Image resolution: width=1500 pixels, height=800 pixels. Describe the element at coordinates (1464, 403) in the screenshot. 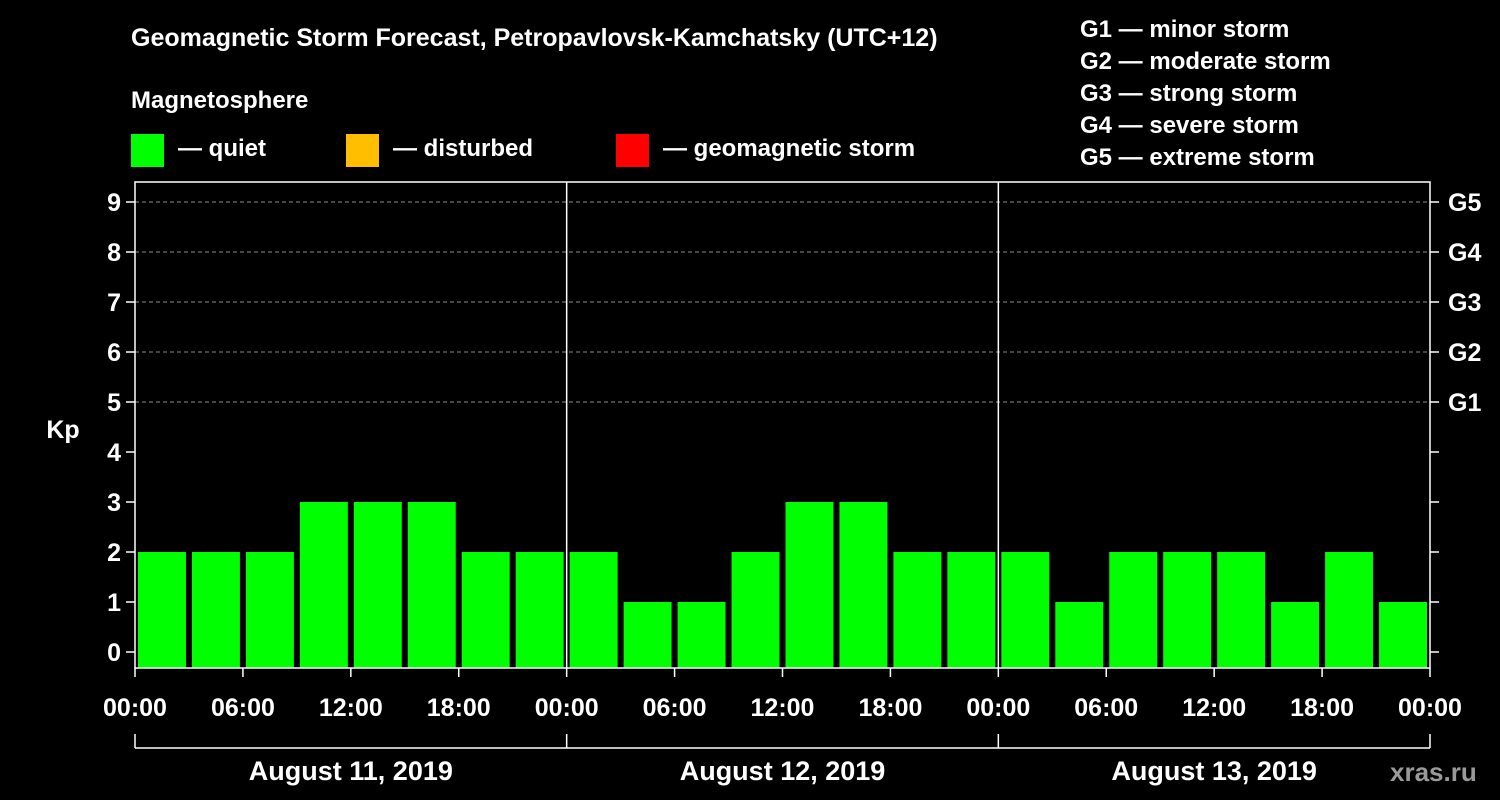

I see `right-axis-label-g1: G1` at that location.